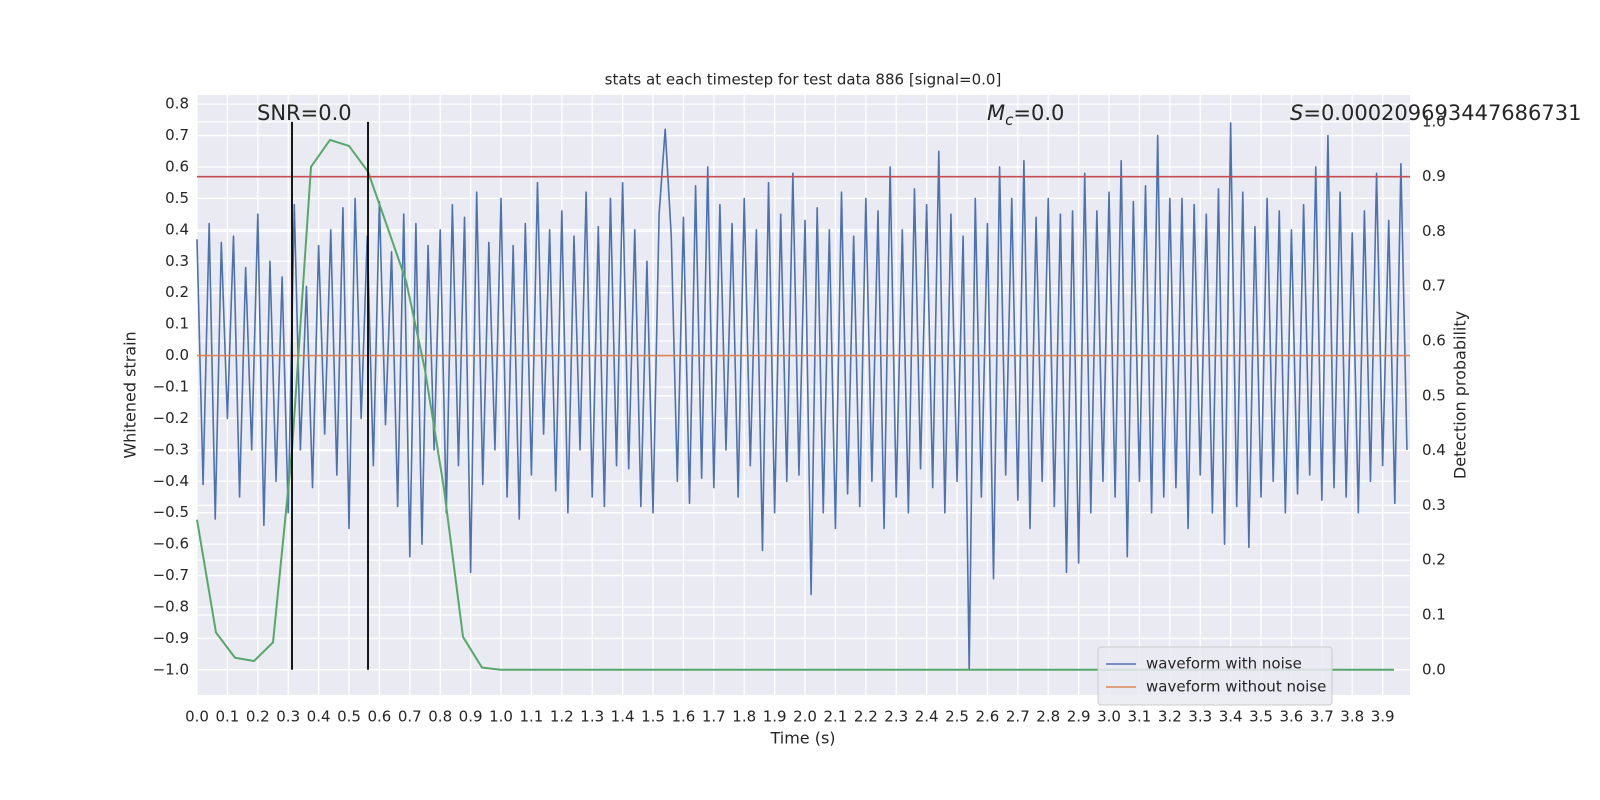 This screenshot has height=800, width=1600. I want to click on annotation: SNR=0.0, so click(304, 113).